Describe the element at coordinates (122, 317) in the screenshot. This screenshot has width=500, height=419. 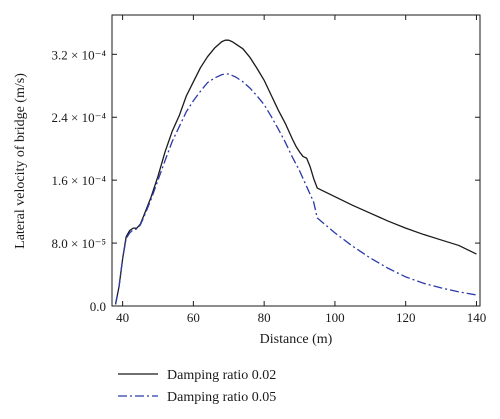
I see `x-tick-label: 40` at that location.